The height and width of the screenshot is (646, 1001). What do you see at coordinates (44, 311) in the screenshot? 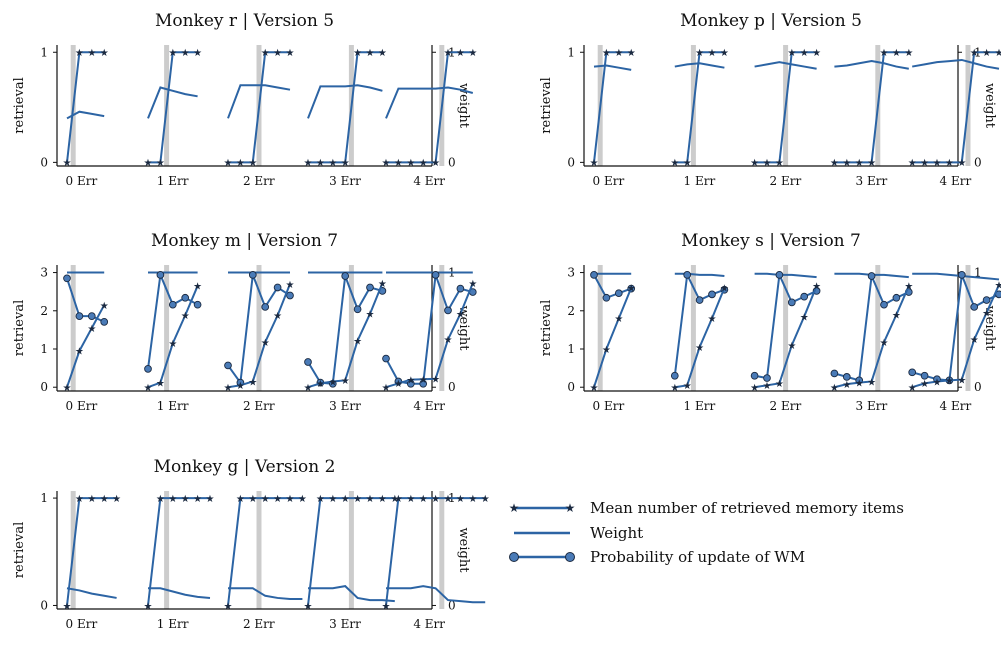
I see `y-tick-label: 2` at bounding box center [44, 311].